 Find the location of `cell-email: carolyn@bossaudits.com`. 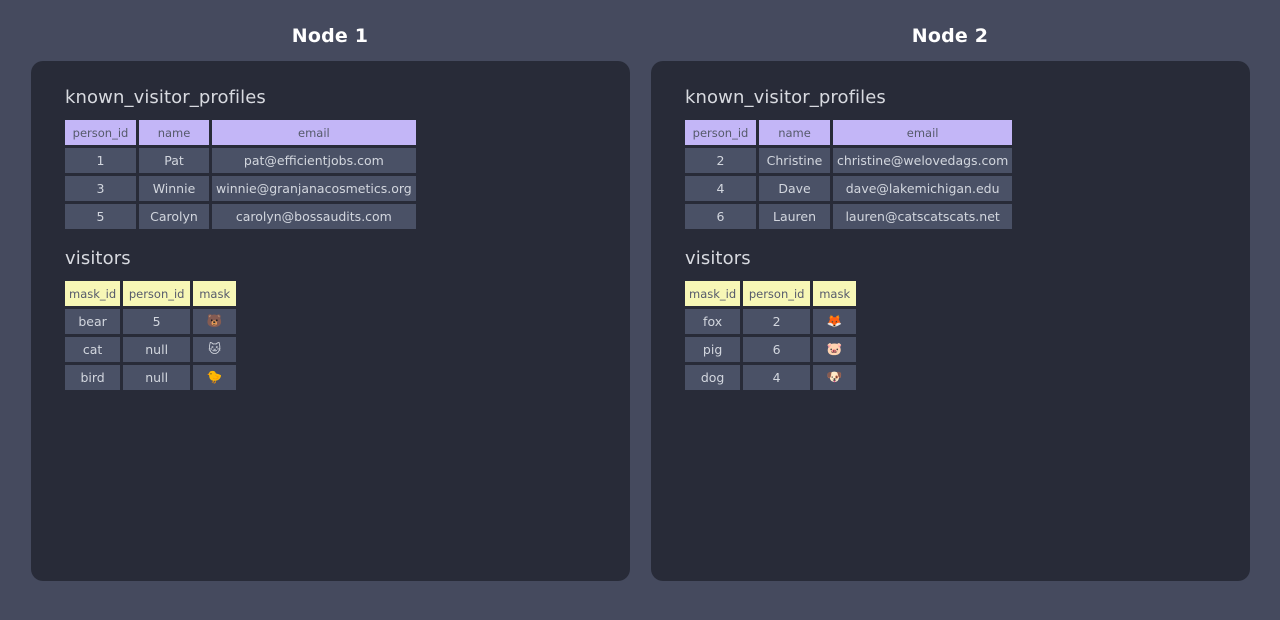

cell-email: carolyn@bossaudits.com is located at coordinates (314, 216).